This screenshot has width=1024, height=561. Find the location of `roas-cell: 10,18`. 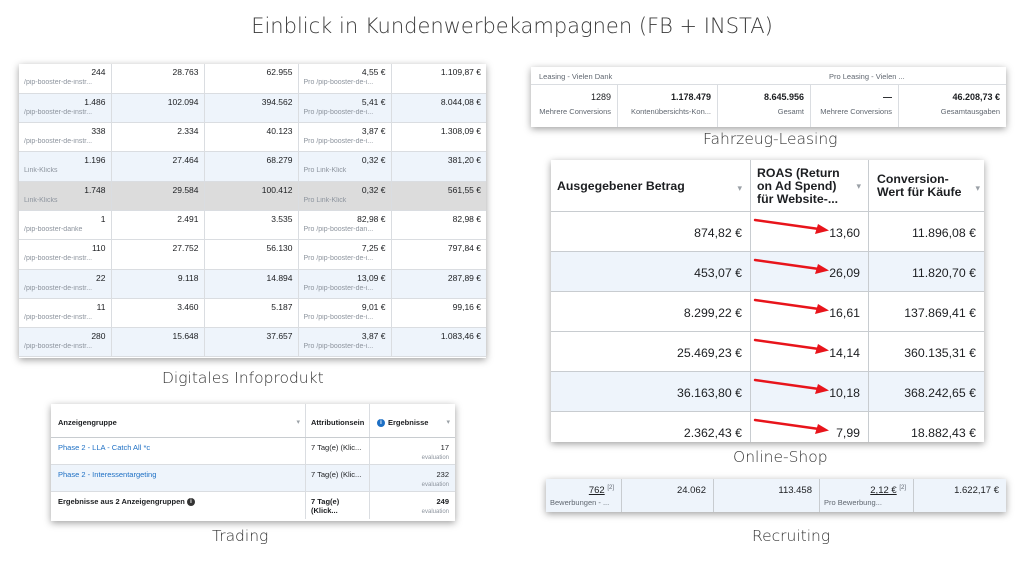

roas-cell: 10,18 is located at coordinates (810, 391).